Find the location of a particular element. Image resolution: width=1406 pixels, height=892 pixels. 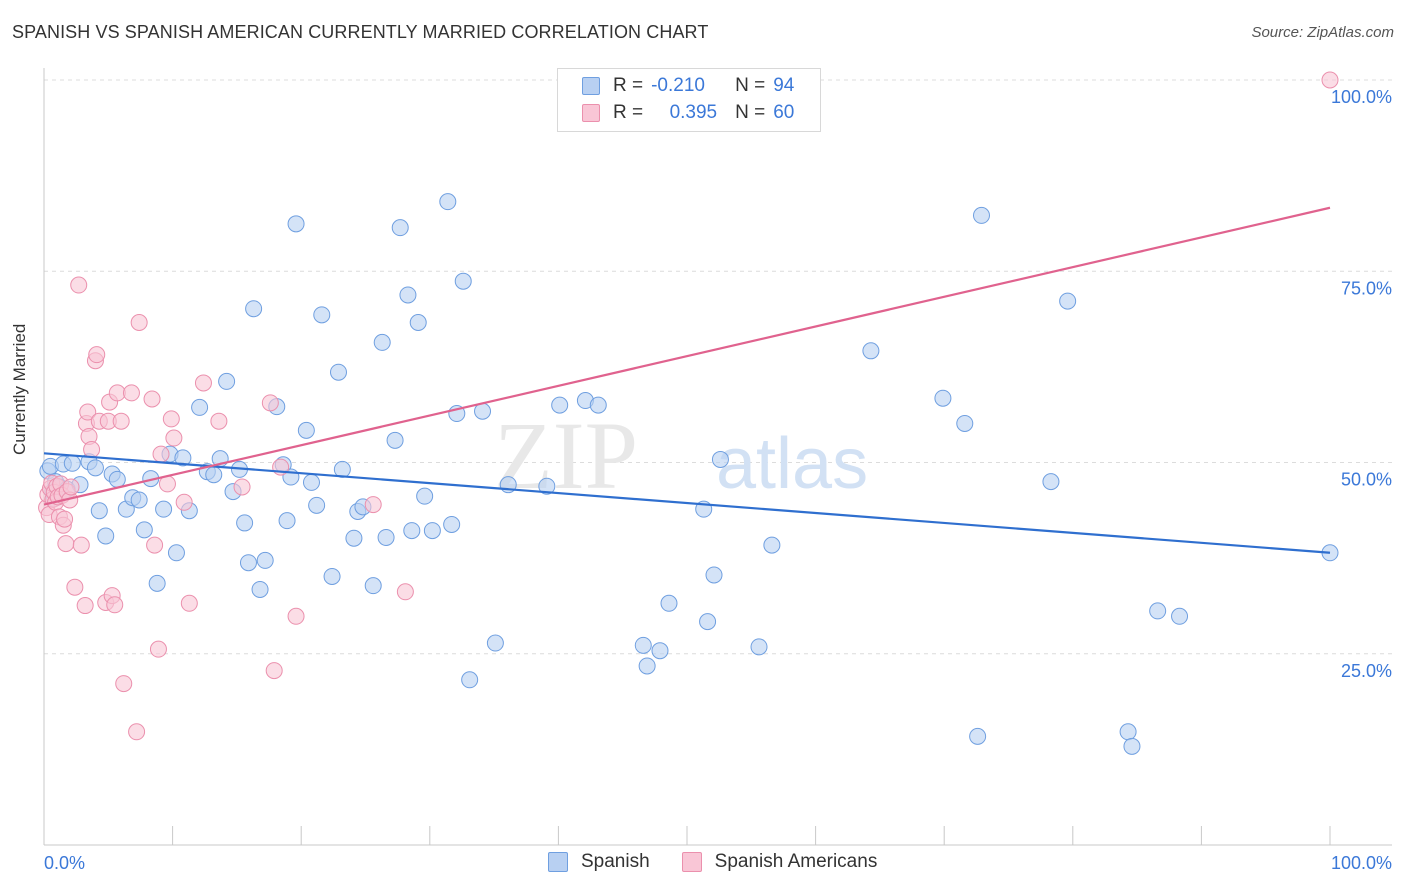

r-label: R = is located at coordinates (628, 85).